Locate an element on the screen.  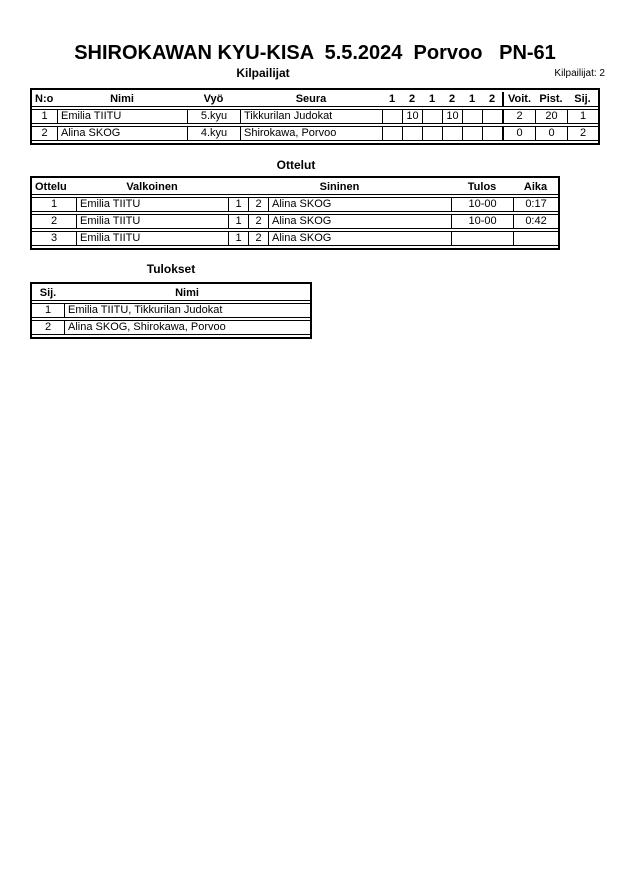
section-heading-matches: Ottelut is located at coordinates (296, 165).